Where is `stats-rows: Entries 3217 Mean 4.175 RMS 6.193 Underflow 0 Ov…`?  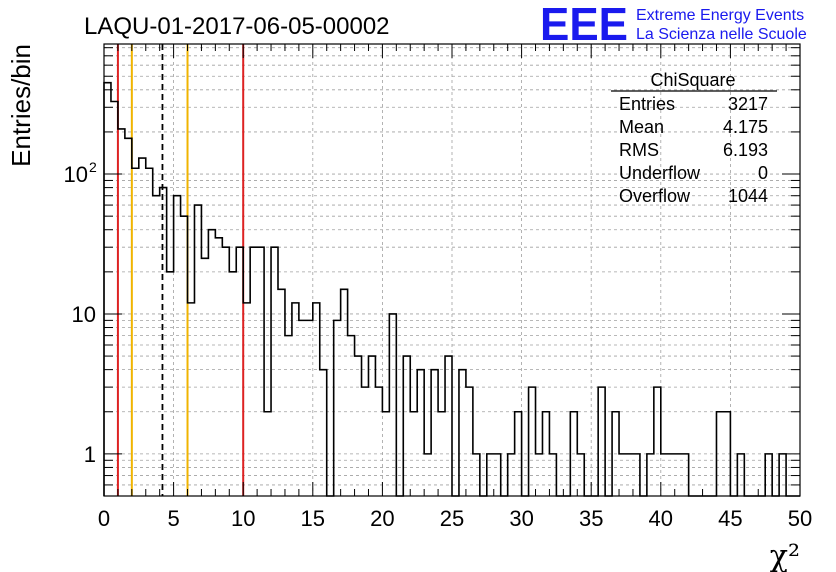
stats-rows: Entries 3217 Mean 4.175 RMS 6.193 Underflow 0 Ov… is located at coordinates (693, 150).